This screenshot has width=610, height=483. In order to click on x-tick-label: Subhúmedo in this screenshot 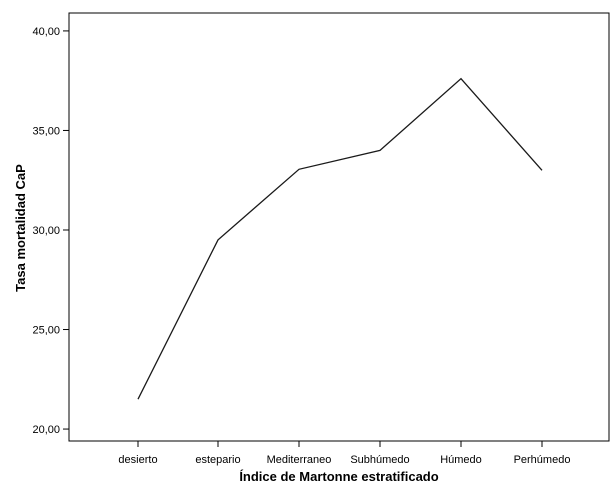, I will do `click(379, 460)`.